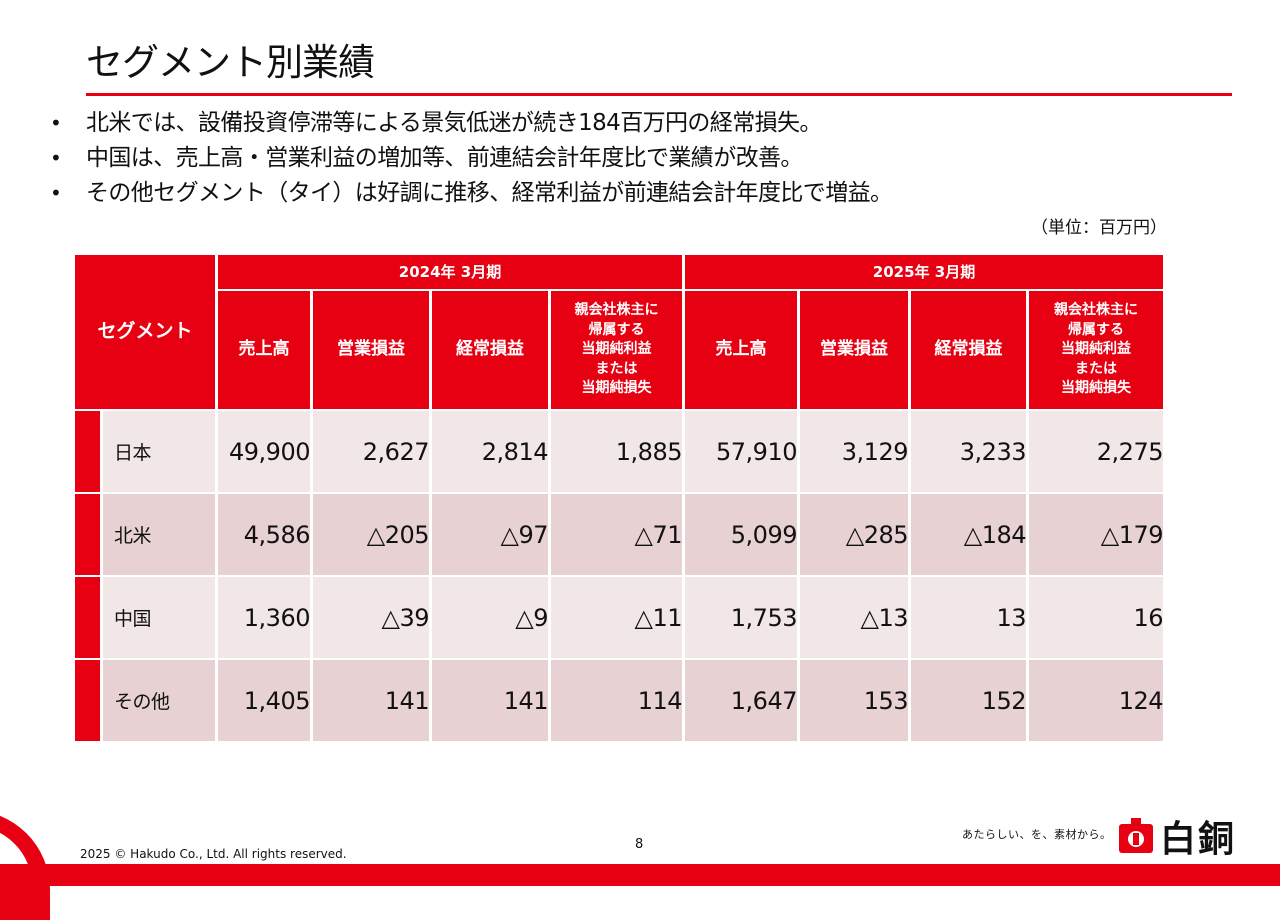  I want to click on table-row: その他 1,405 141 141 114 1,647 153 152 124, so click(619, 700).